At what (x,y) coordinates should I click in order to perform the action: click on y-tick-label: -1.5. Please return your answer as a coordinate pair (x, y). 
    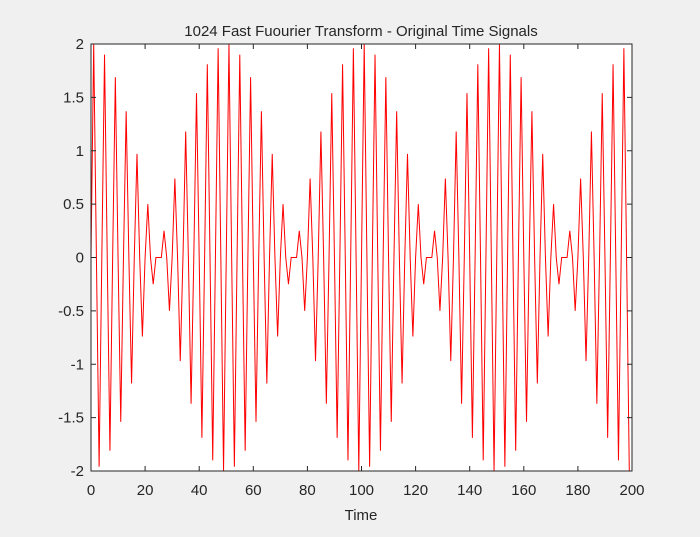
    Looking at the image, I should click on (71, 418).